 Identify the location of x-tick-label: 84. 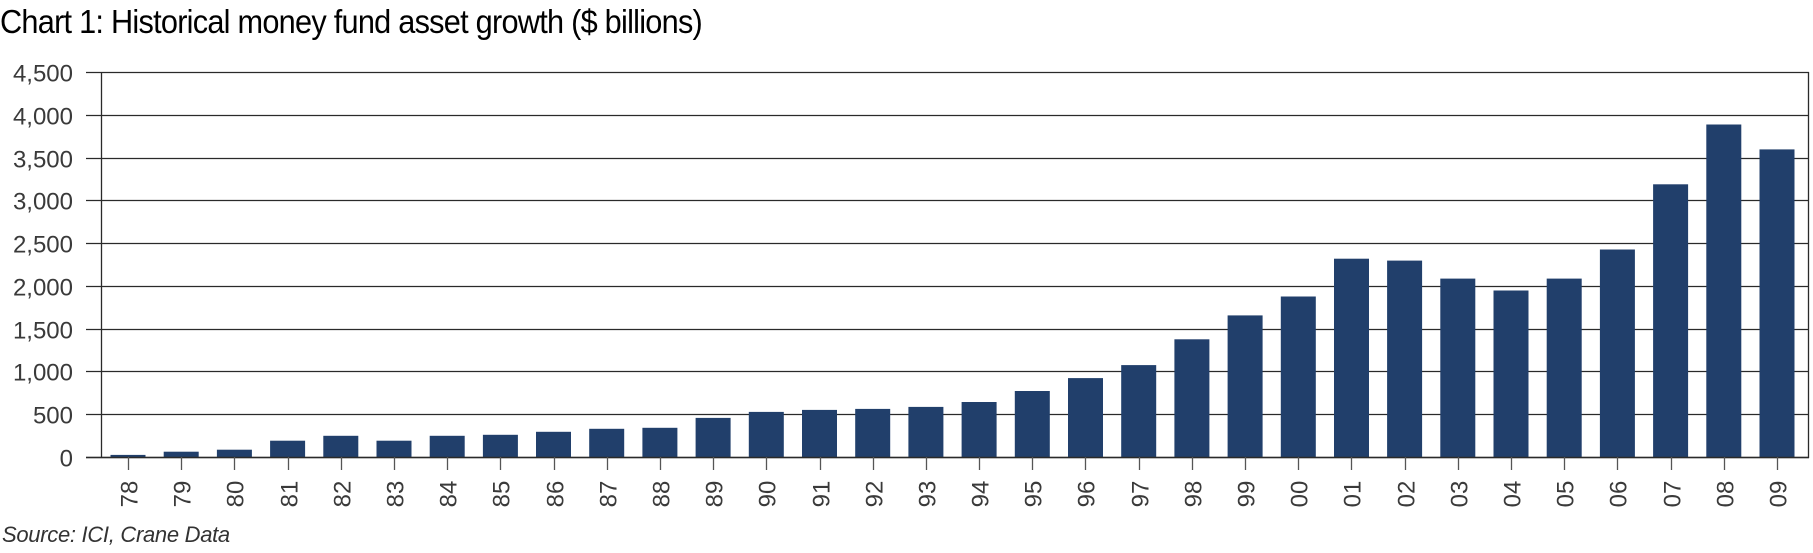
(449, 494).